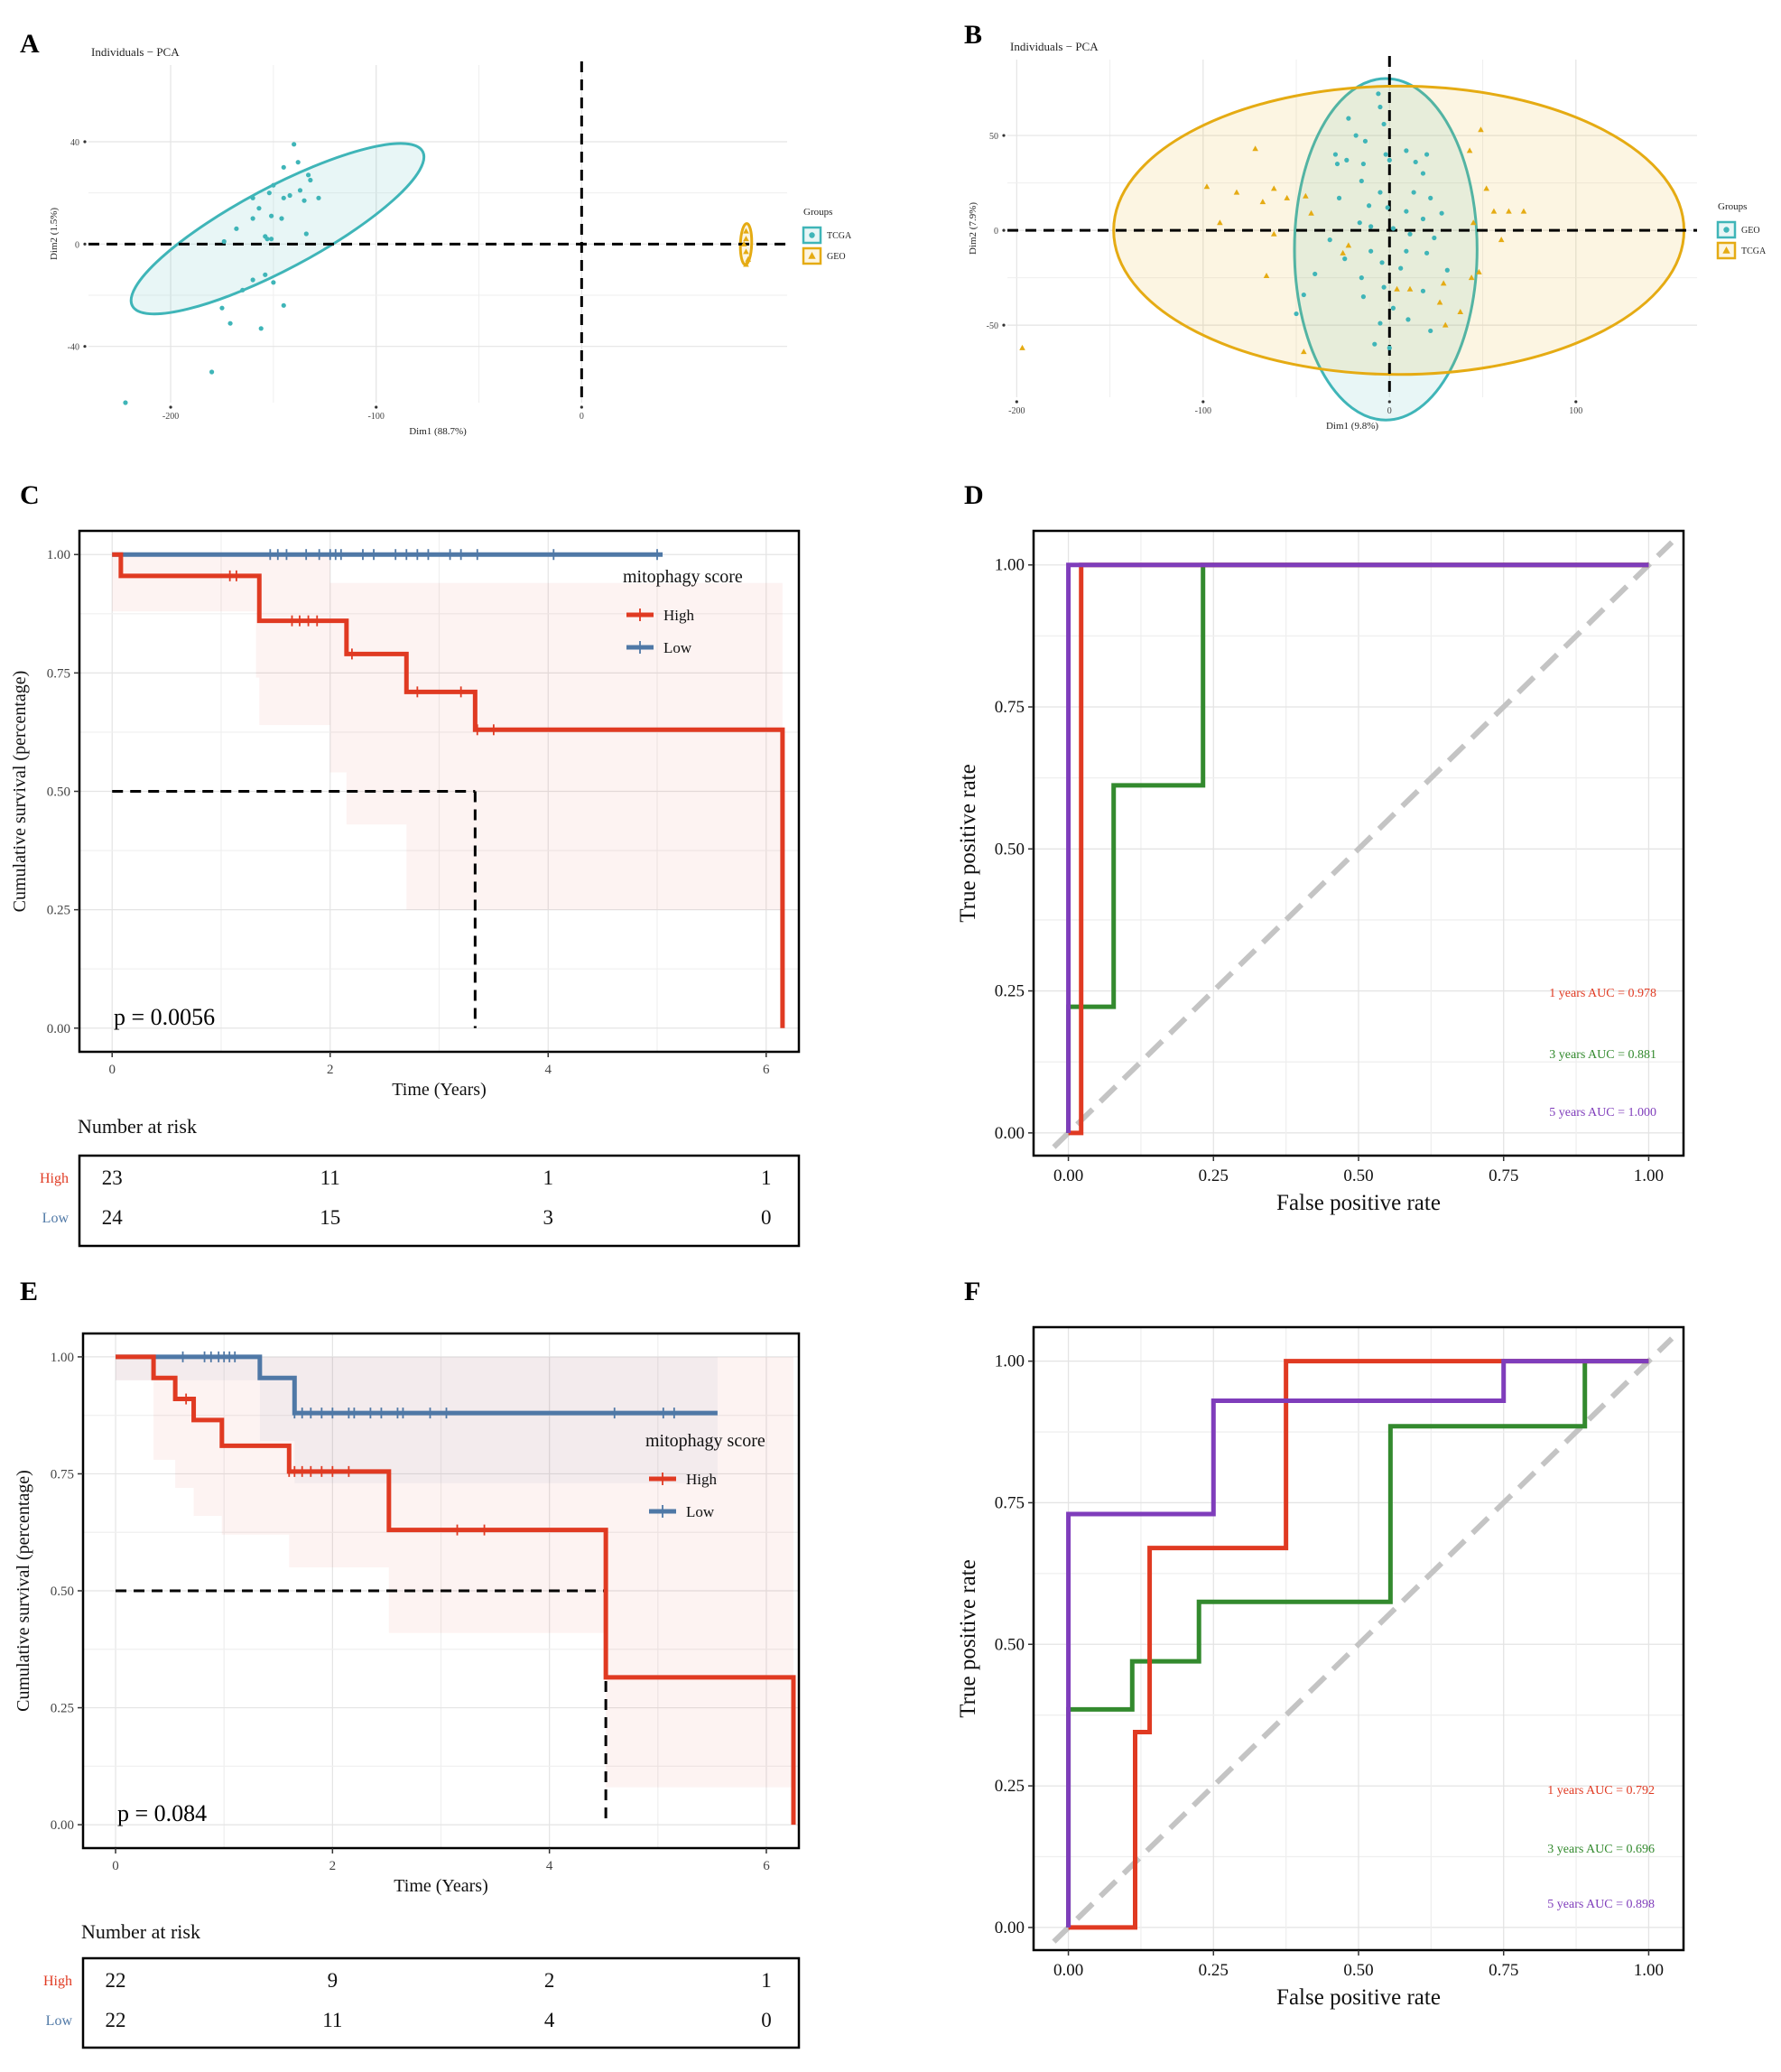 The image size is (1781, 2072). Describe the element at coordinates (1055, 46) in the screenshot. I see `chart-title: Individuals − PCA` at that location.